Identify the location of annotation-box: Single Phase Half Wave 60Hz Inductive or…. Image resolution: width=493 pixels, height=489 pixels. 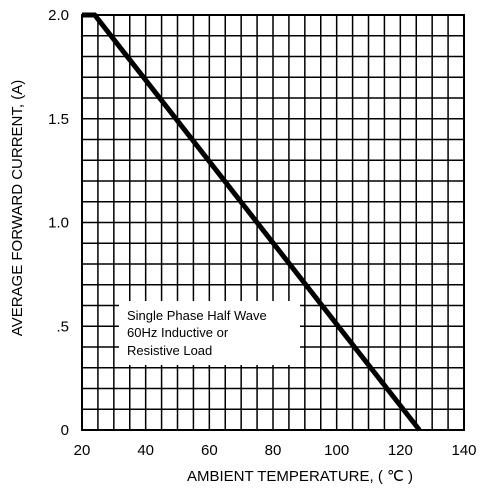
(209, 333).